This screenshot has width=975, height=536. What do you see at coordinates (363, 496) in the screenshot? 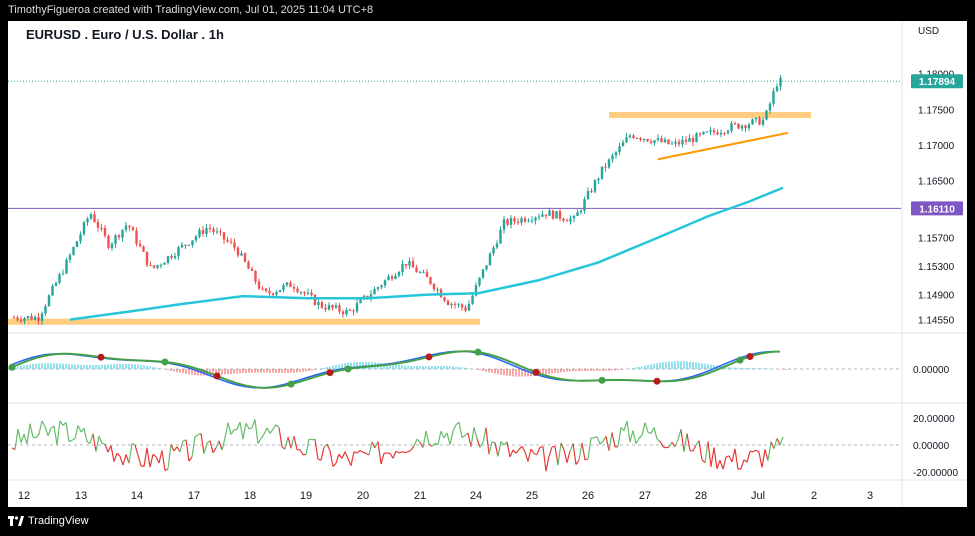
I see `x-tick-label: 20` at bounding box center [363, 496].